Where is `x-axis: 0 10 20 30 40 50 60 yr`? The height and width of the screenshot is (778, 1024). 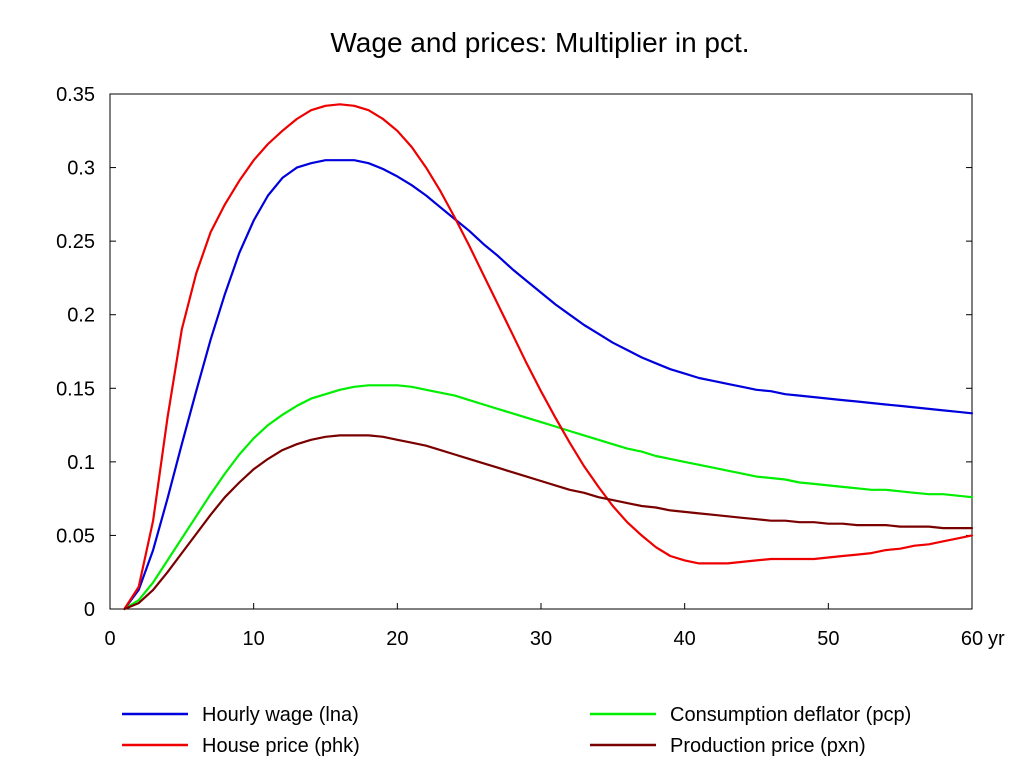
x-axis: 0 10 20 30 40 50 60 yr is located at coordinates (554, 626).